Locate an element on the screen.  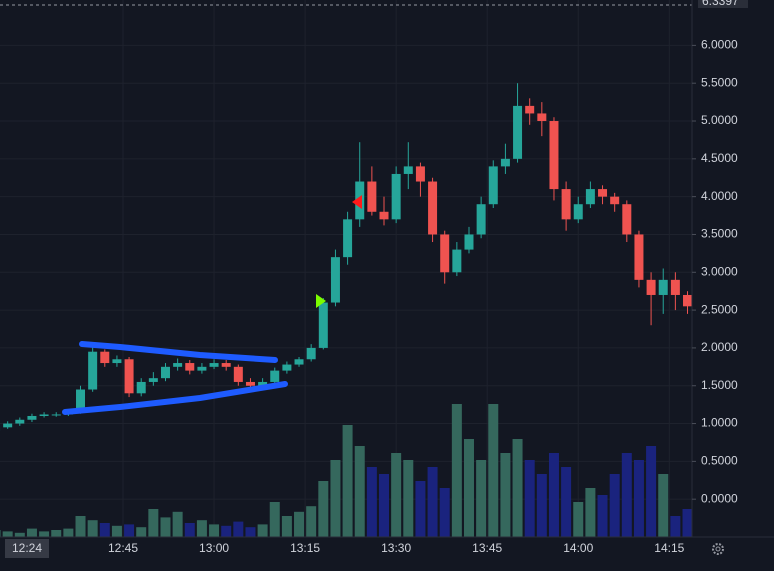
y-tick-label: 2.5000 is located at coordinates (719, 309).